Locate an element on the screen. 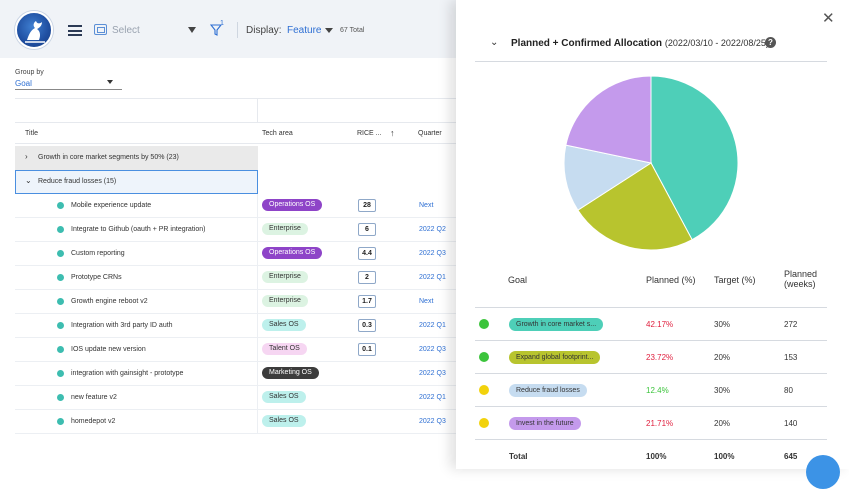  feature-title: Mobile experience update is located at coordinates (111, 205).